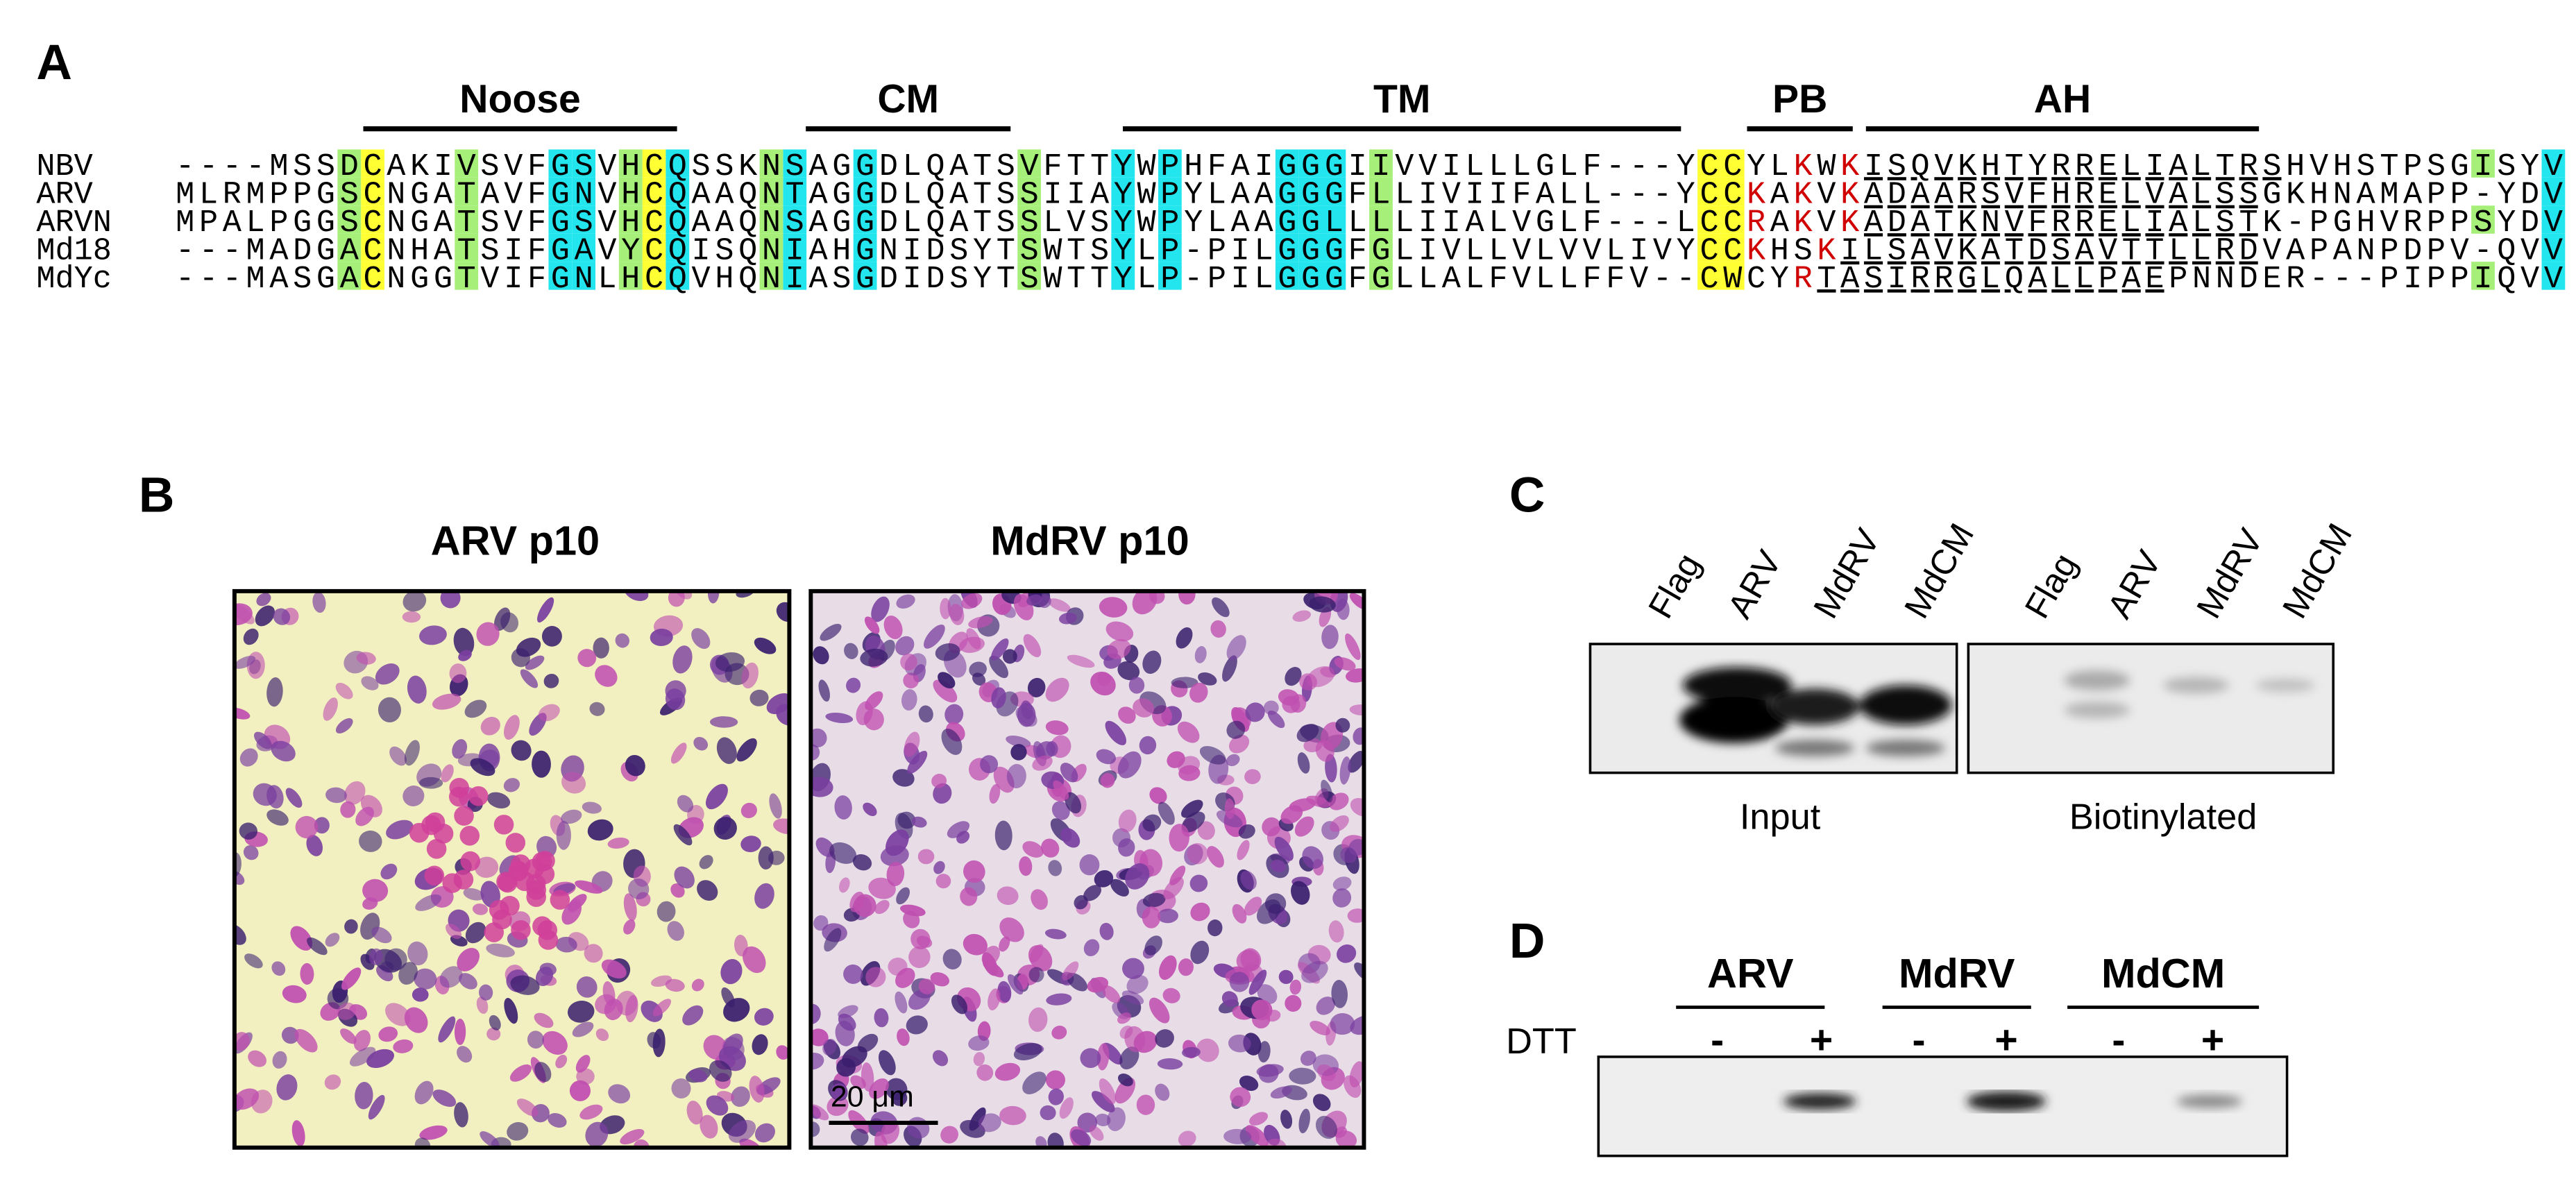  What do you see at coordinates (2163, 973) in the screenshot?
I see `group-label: MdCM` at bounding box center [2163, 973].